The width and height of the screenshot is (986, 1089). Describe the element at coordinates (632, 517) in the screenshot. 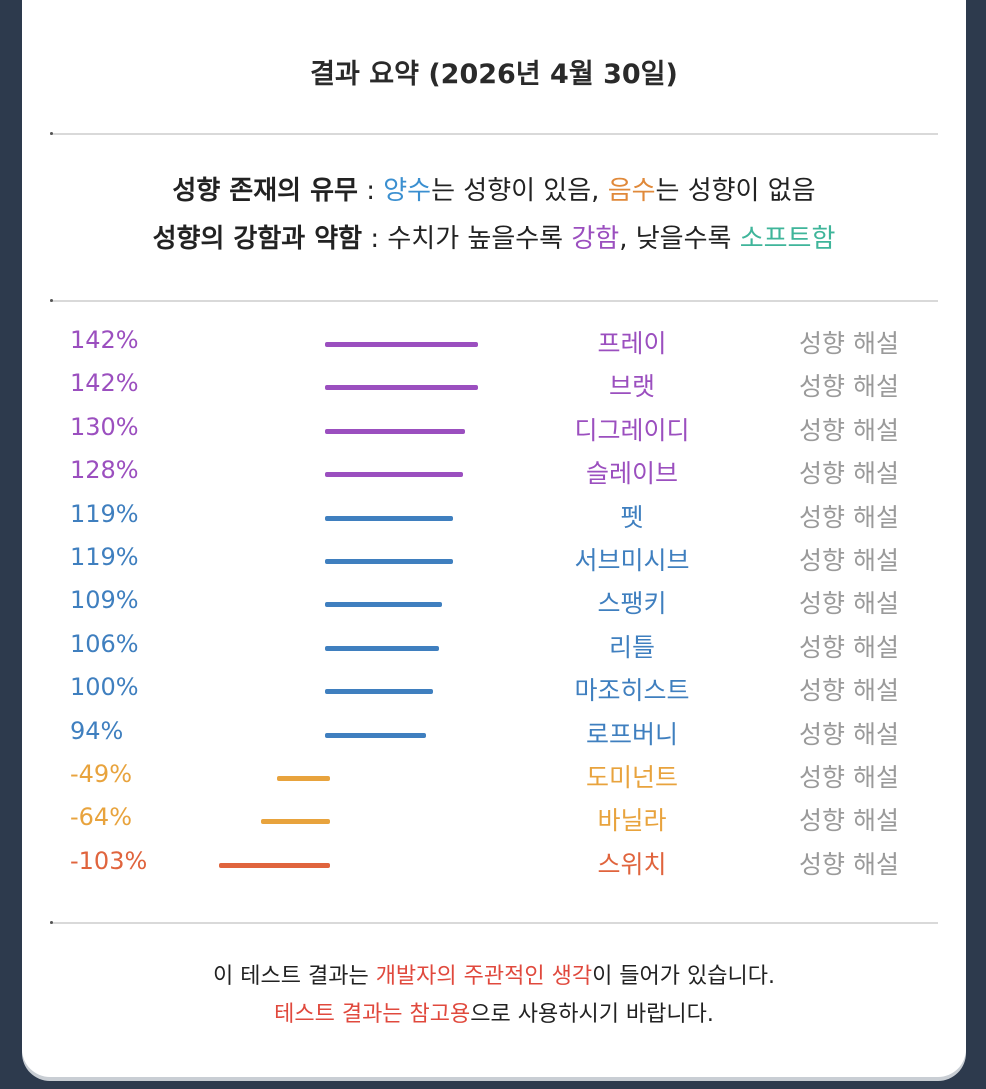

I see `category-label: 펫` at that location.